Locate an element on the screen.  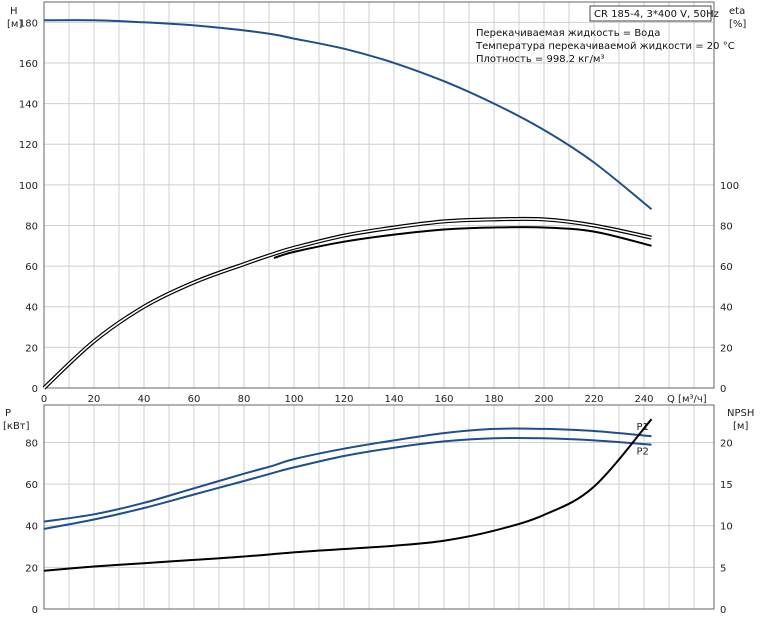
x-tick-label: 200 is located at coordinates (543, 399).